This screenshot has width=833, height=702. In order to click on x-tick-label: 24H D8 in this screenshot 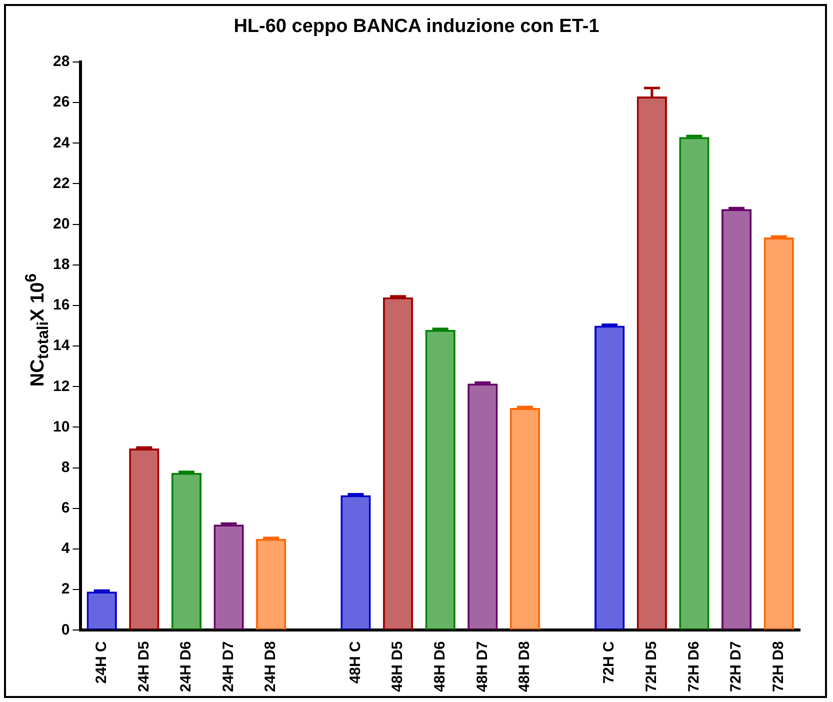, I will do `click(271, 666)`.